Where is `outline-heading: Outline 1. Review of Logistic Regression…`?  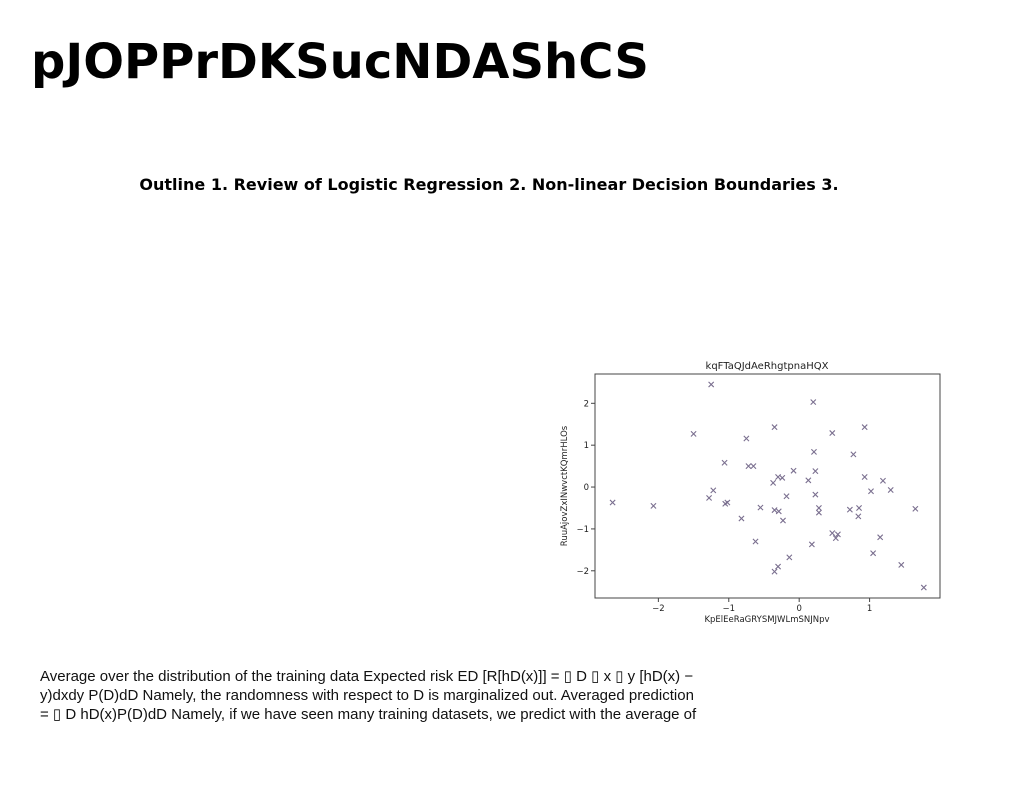
outline-heading: Outline 1. Review of Logistic Regression… is located at coordinates (489, 184).